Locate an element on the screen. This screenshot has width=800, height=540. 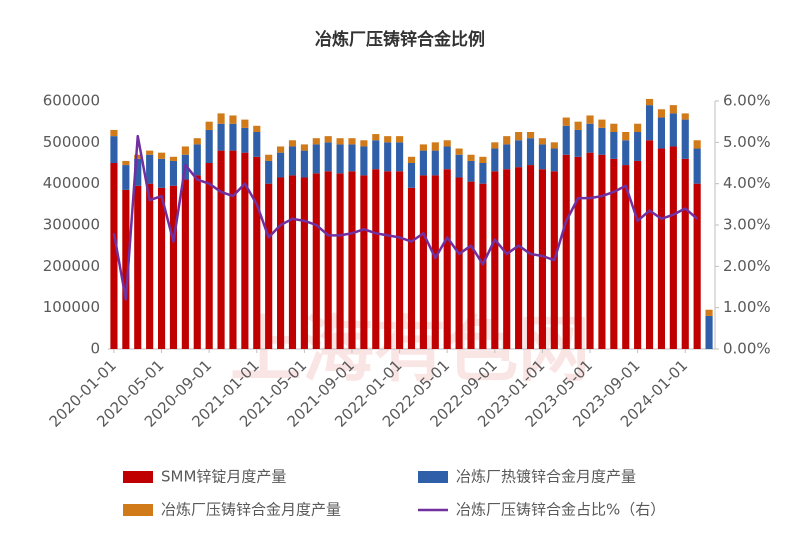
y-tick-label: 400000 is located at coordinates (71, 183).